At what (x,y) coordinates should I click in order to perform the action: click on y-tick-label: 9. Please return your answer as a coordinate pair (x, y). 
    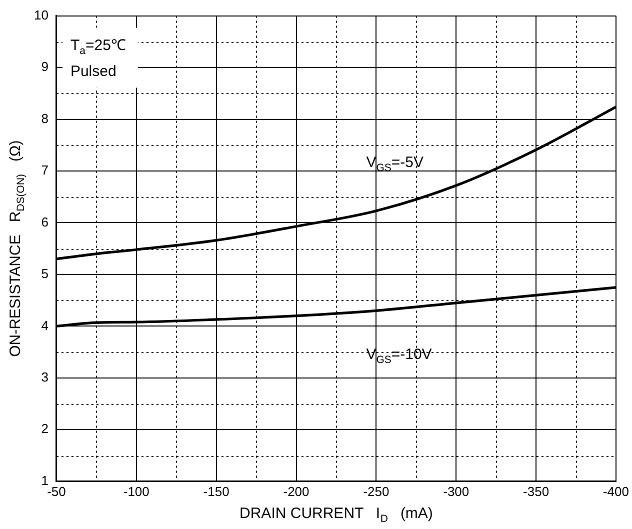
    Looking at the image, I should click on (44, 66).